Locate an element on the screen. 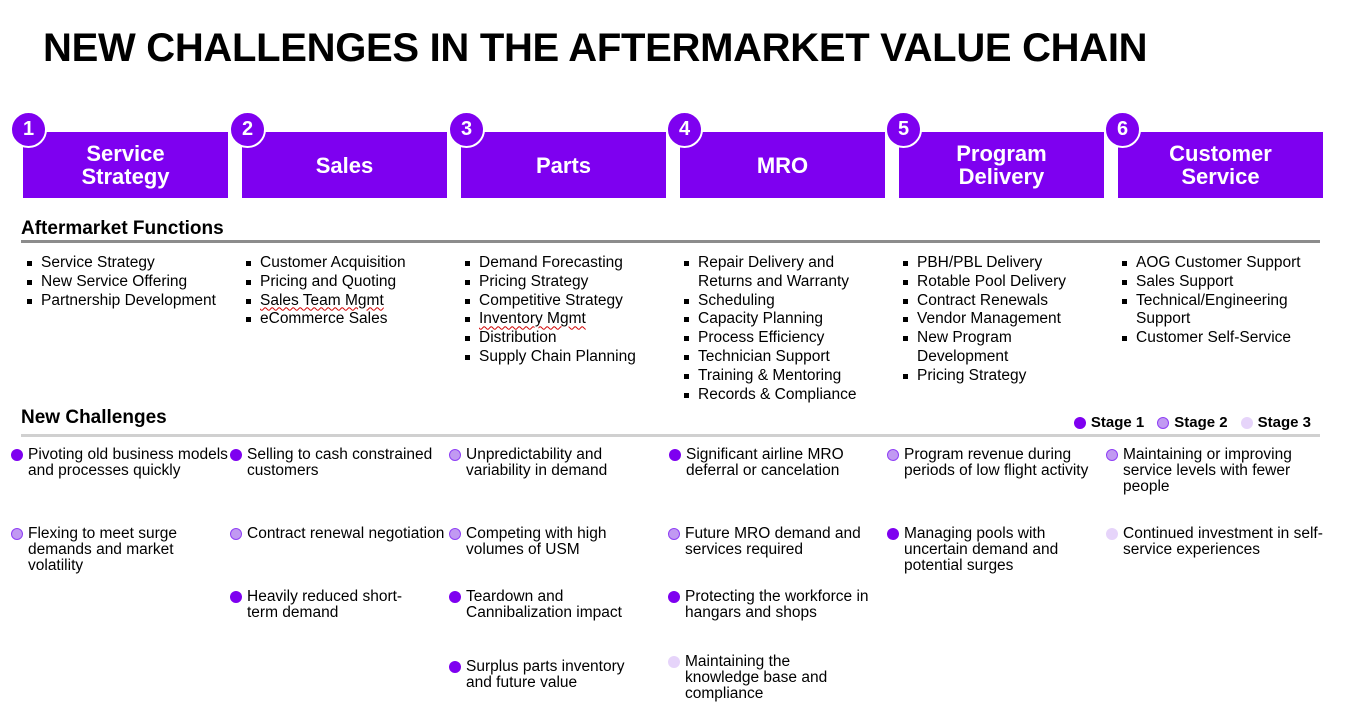 This screenshot has width=1345, height=709. challenge-item: Contract renewal negotiation is located at coordinates (338, 534).